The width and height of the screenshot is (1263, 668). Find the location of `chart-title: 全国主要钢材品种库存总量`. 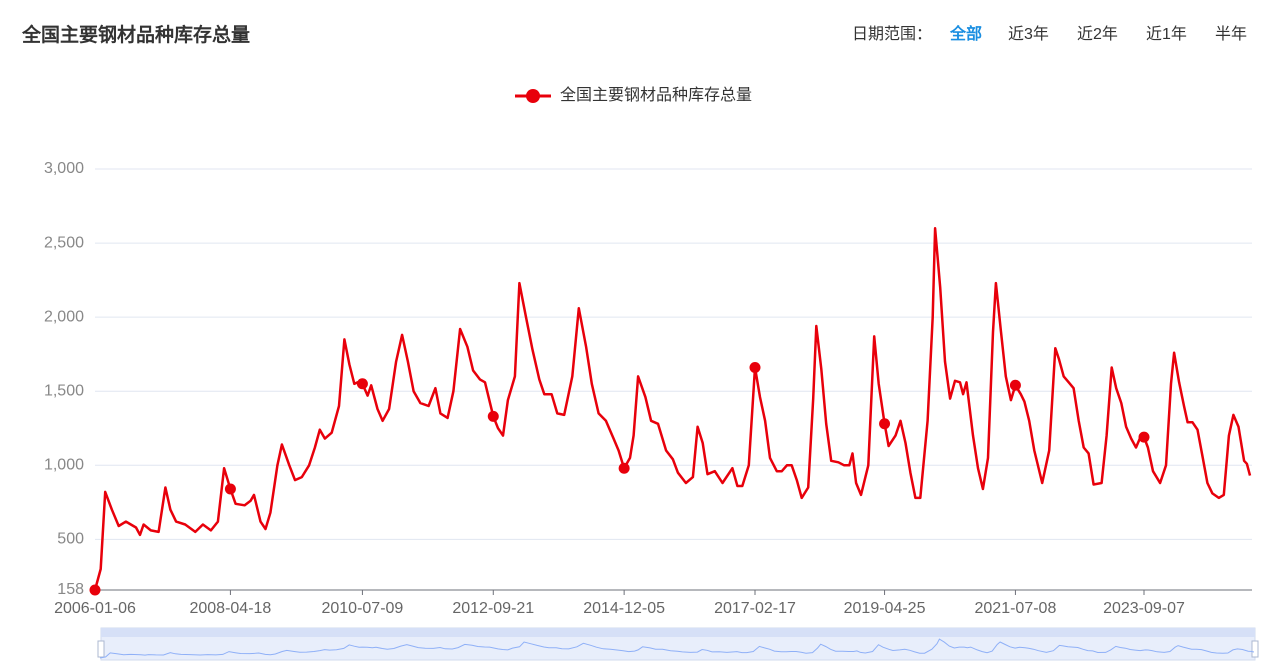

chart-title: 全国主要钢材品种库存总量 is located at coordinates (135, 34).